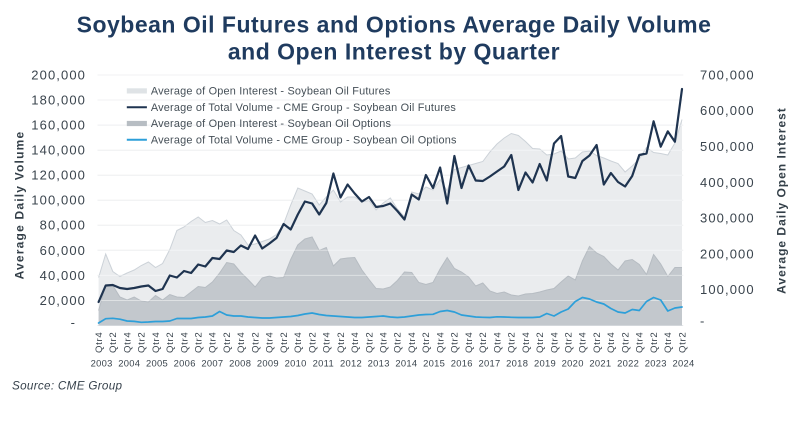 Image resolution: width=800 pixels, height=423 pixels. Describe the element at coordinates (58, 150) in the screenshot. I see `svg-text: 140,000` at that location.